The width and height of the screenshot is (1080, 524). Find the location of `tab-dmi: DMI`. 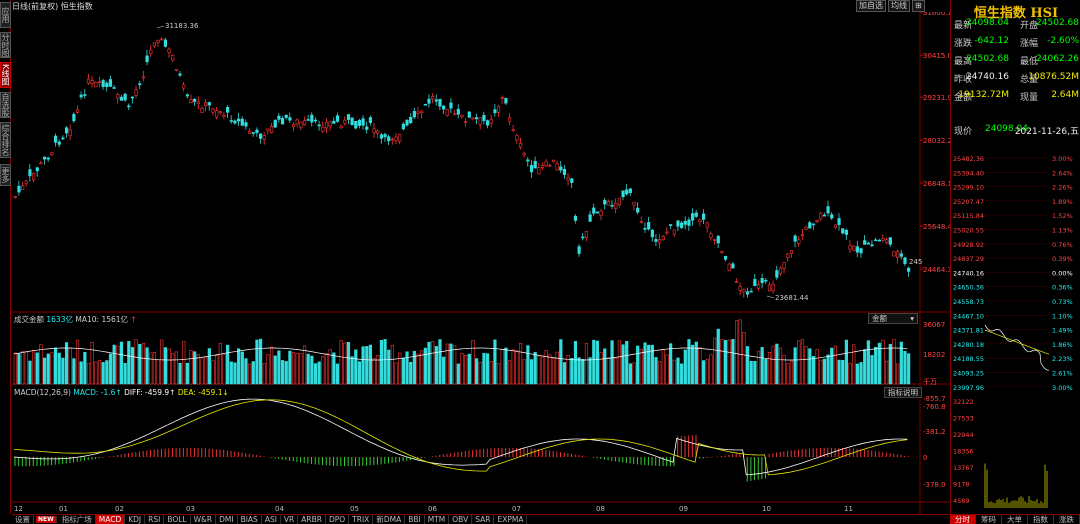

tab-dmi: DMI is located at coordinates (227, 519).